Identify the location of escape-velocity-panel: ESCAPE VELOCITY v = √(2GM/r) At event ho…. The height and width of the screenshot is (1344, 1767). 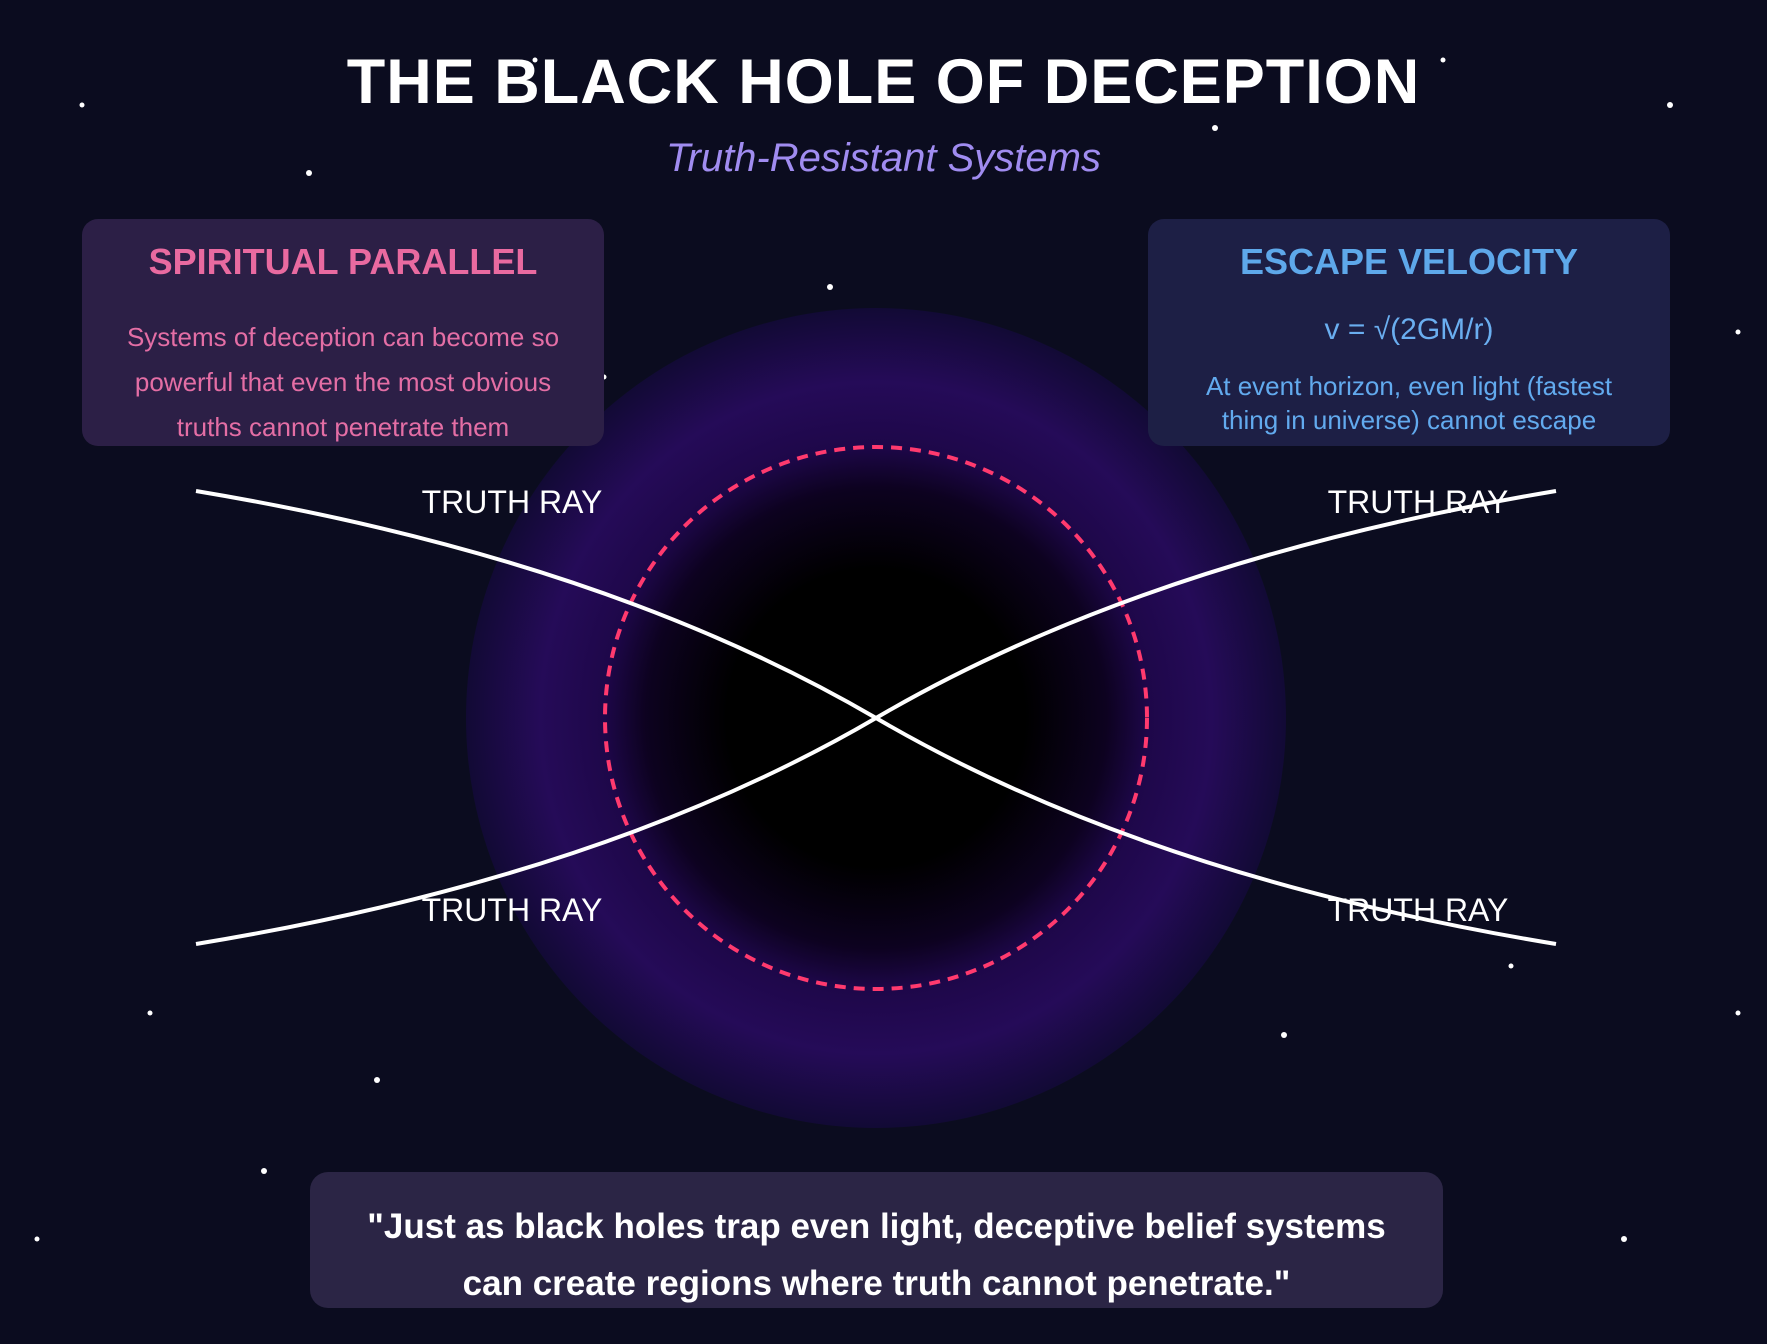
(1409, 332).